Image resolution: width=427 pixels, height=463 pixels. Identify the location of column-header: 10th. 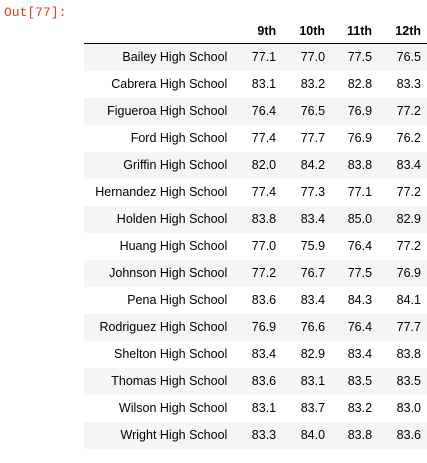
(307, 31).